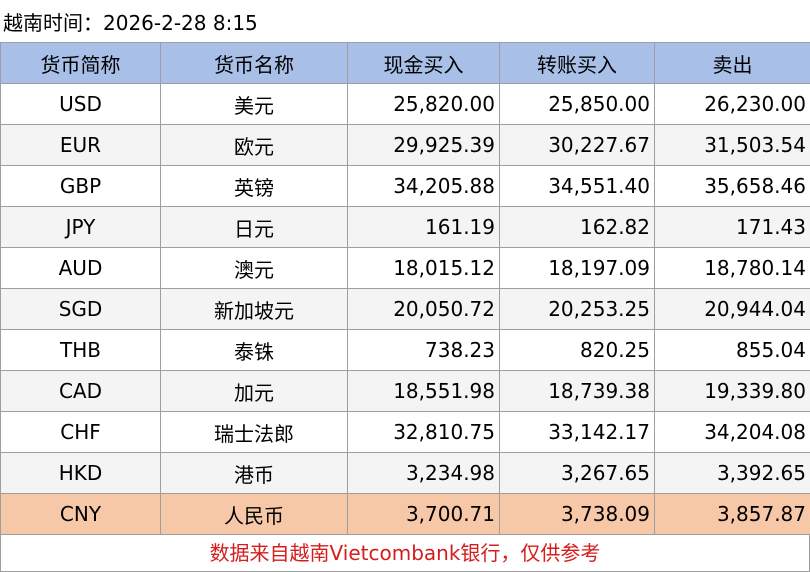 The height and width of the screenshot is (572, 810). I want to click on table-header-row: 货币简称 货币名称 现金买入 转账买入 卖出, so click(405, 63).